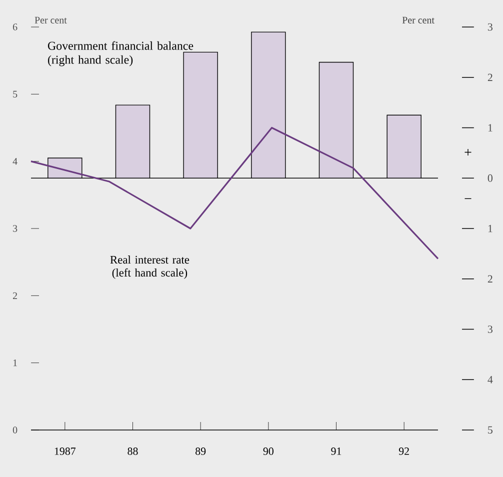  Describe the element at coordinates (150, 267) in the screenshot. I see `text: Real interest rate (left hand scale)` at that location.